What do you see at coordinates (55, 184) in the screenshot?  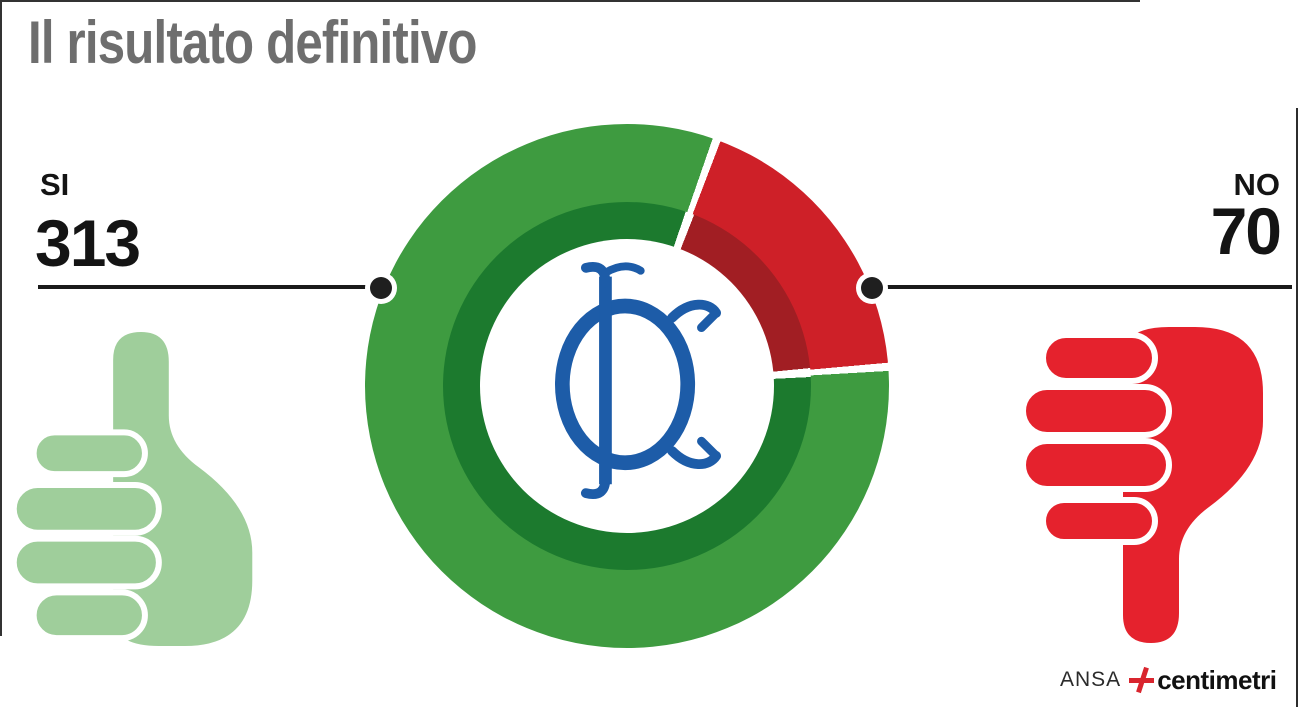 I see `si-label: SI` at bounding box center [55, 184].